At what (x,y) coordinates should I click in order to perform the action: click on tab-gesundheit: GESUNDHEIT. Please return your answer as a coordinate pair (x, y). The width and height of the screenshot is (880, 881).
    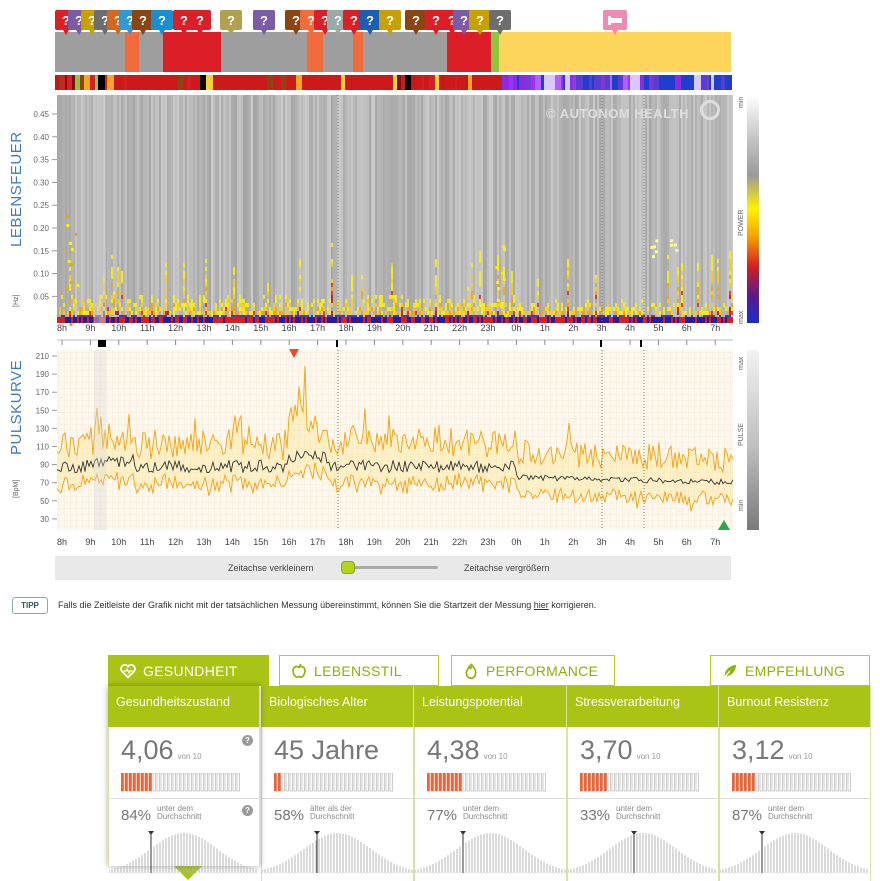
    Looking at the image, I should click on (188, 670).